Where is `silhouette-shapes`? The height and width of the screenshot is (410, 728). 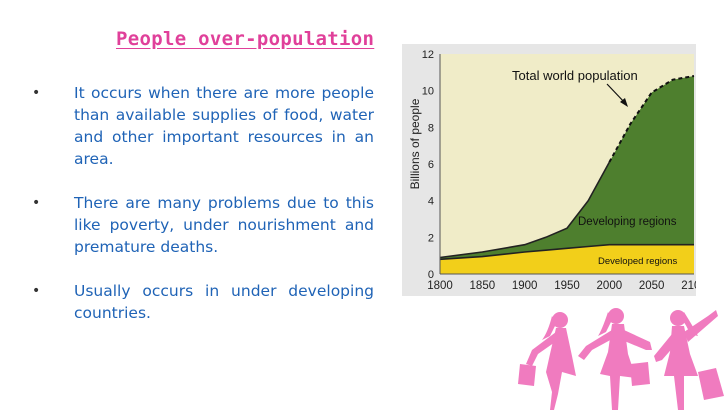
silhouette-shapes is located at coordinates (621, 359).